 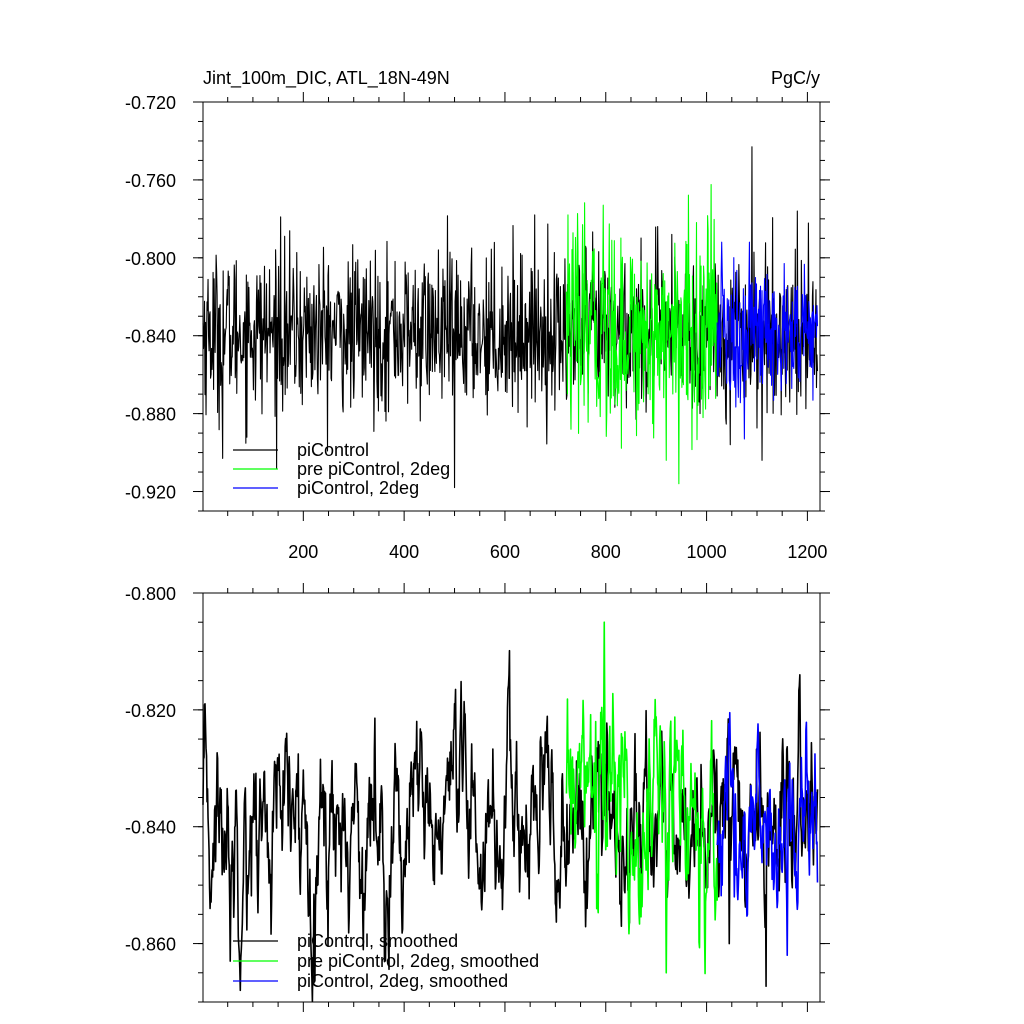 What do you see at coordinates (505, 552) in the screenshot?
I see `top-x-tick-label: 600` at bounding box center [505, 552].